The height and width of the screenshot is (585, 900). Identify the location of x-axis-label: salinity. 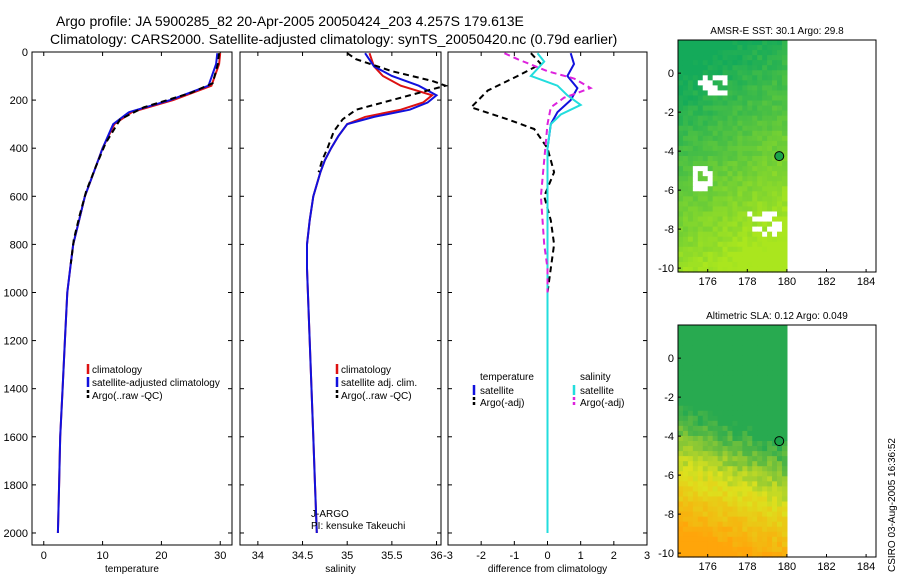
(340, 569).